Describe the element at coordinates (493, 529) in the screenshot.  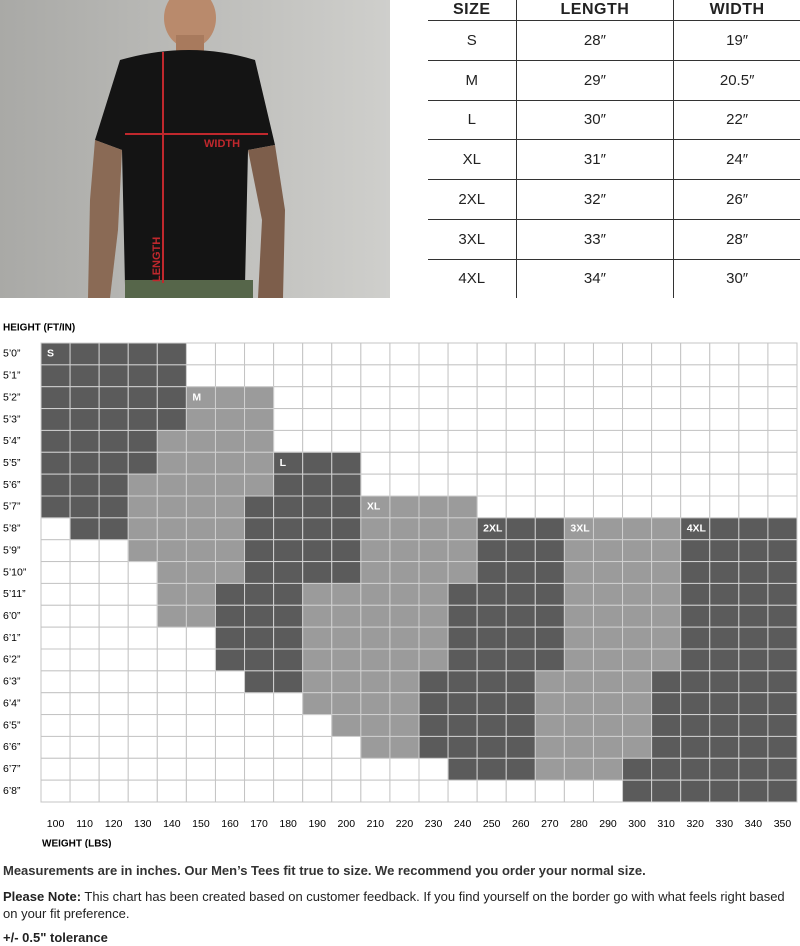
I see `region-label: 2XL` at that location.